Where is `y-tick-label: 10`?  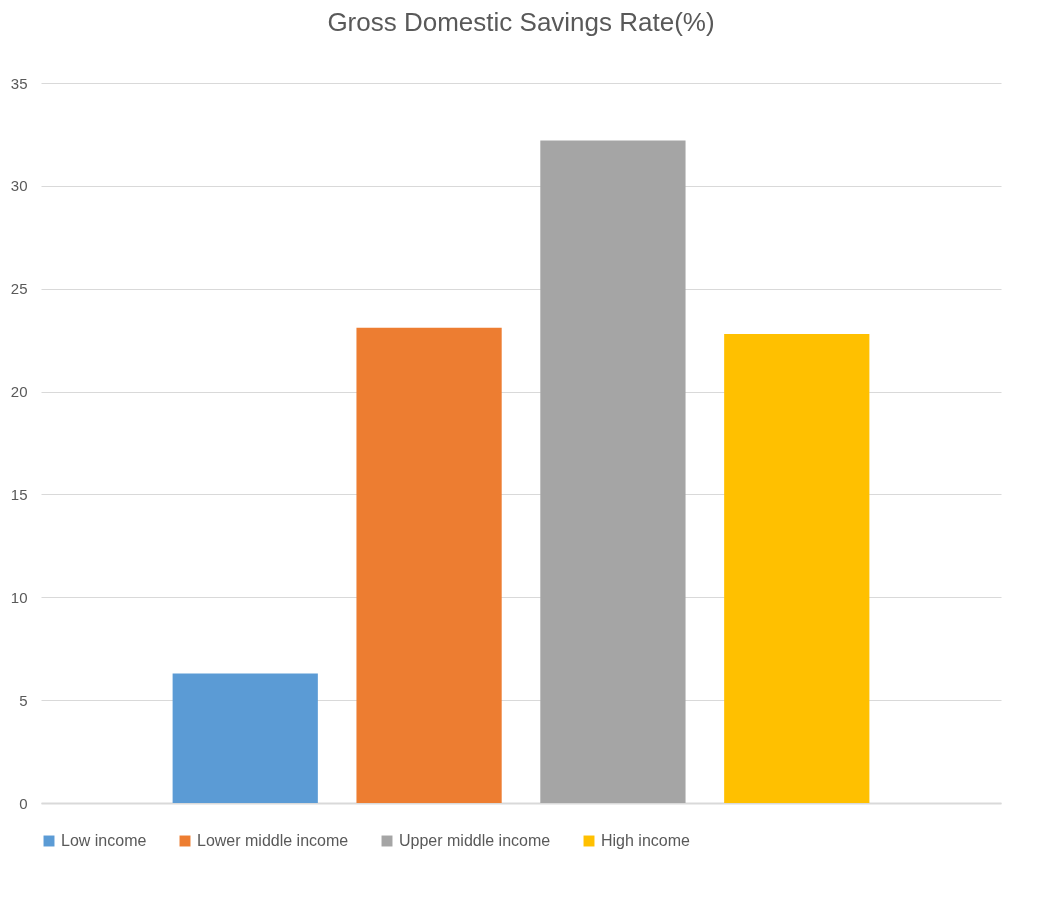
y-tick-label: 10 is located at coordinates (19, 597).